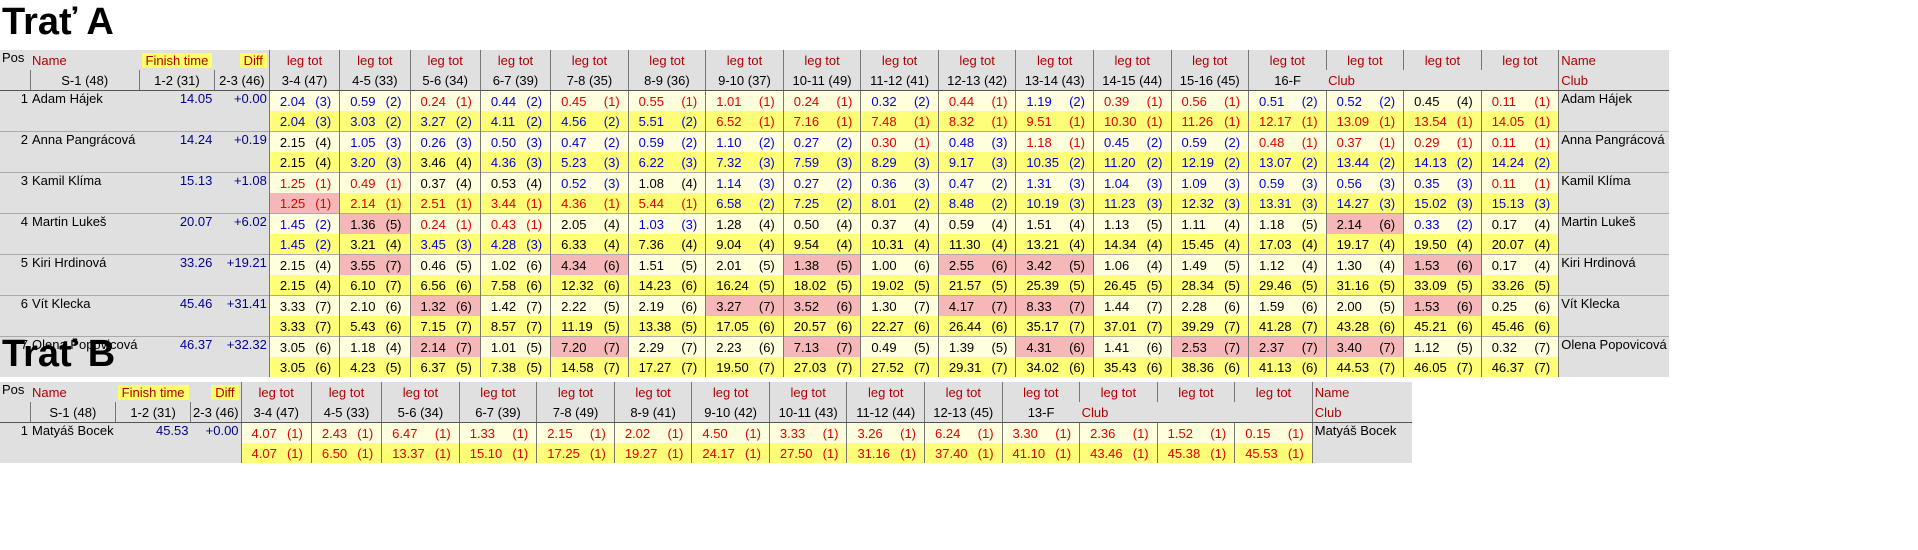 The image size is (1918, 550). I want to click on total-split-cell: 17.25 (1), so click(575, 453).